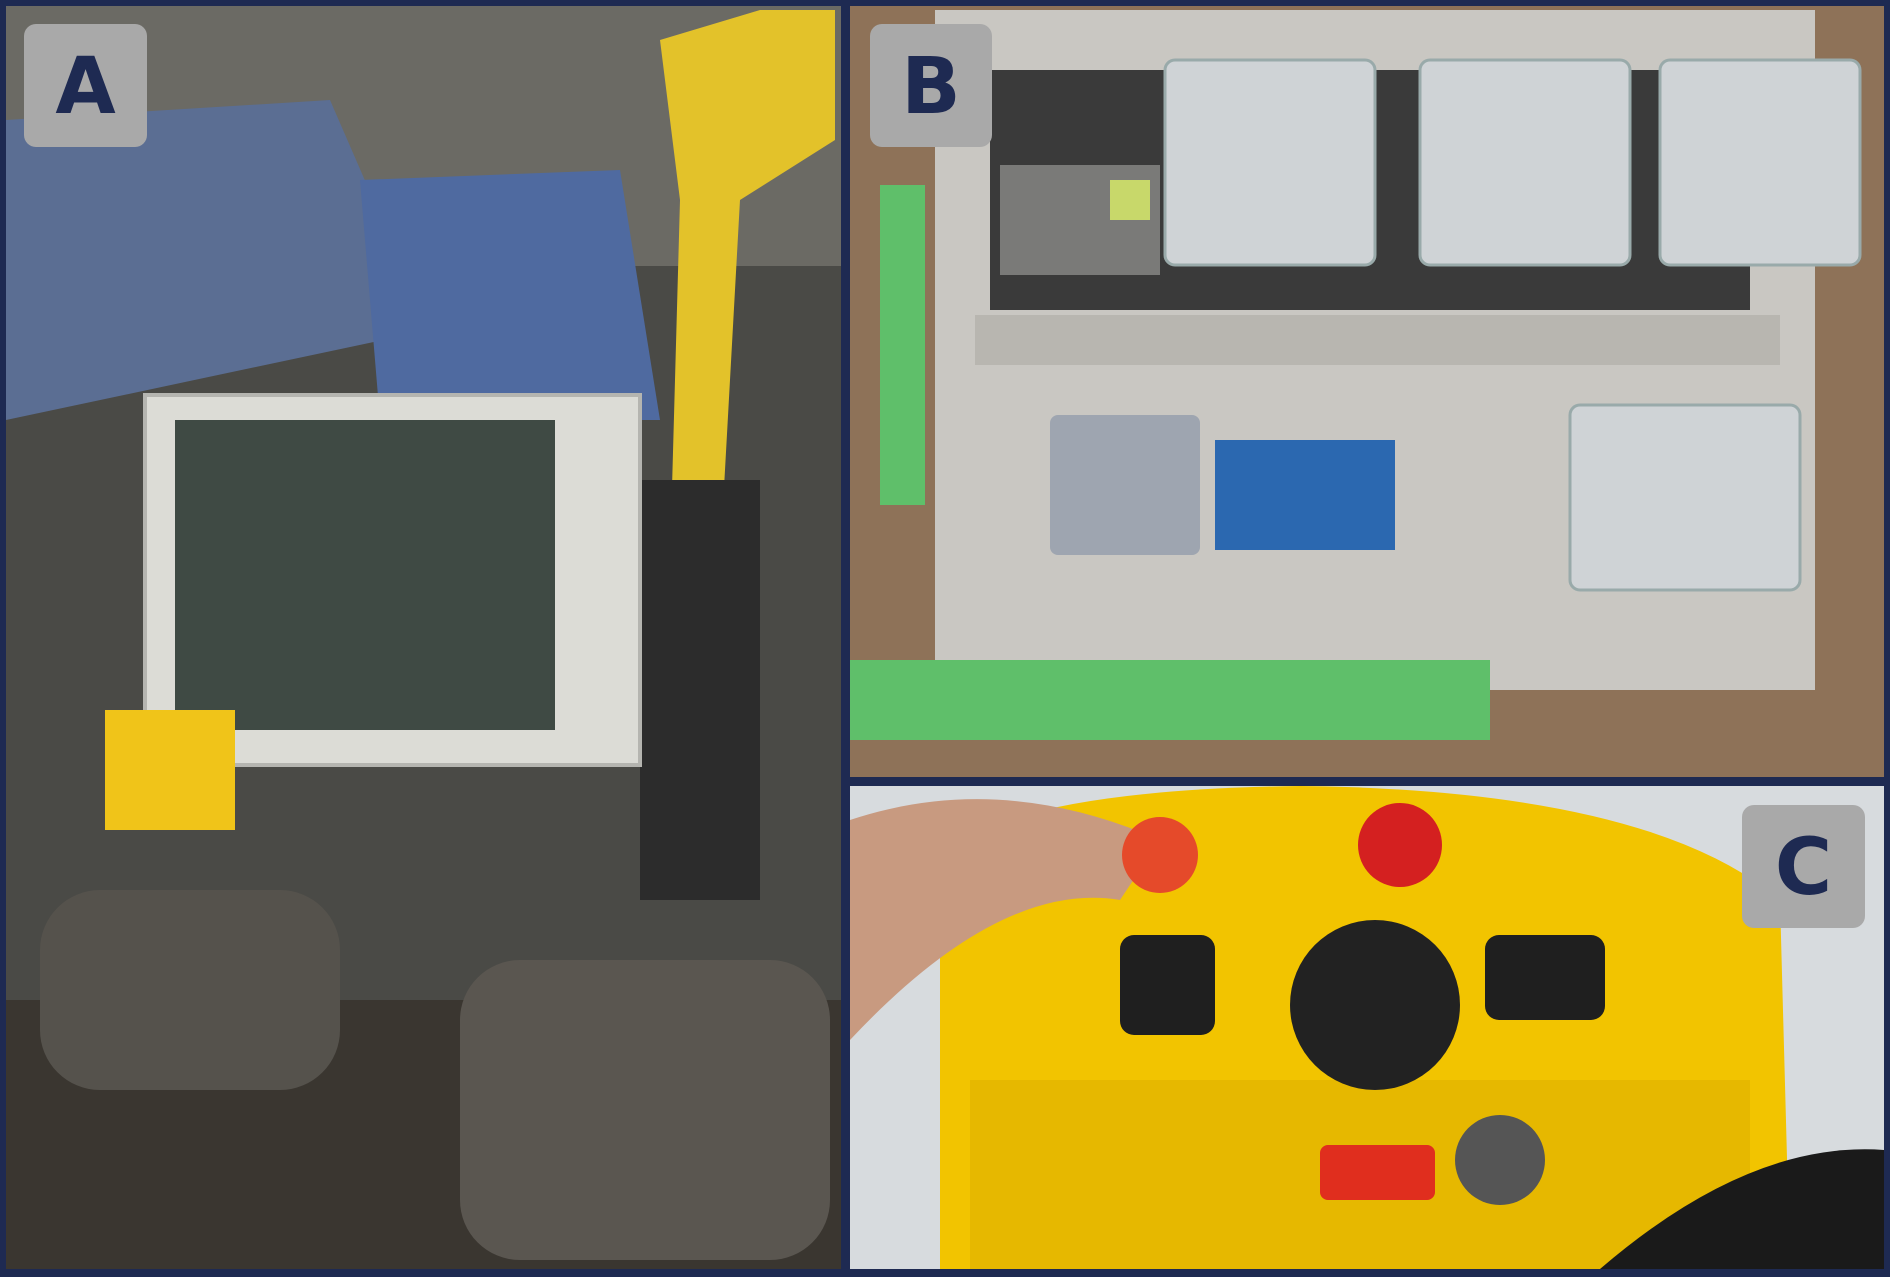 This screenshot has width=1890, height=1277. I want to click on panel-label: C, so click(1803, 868).